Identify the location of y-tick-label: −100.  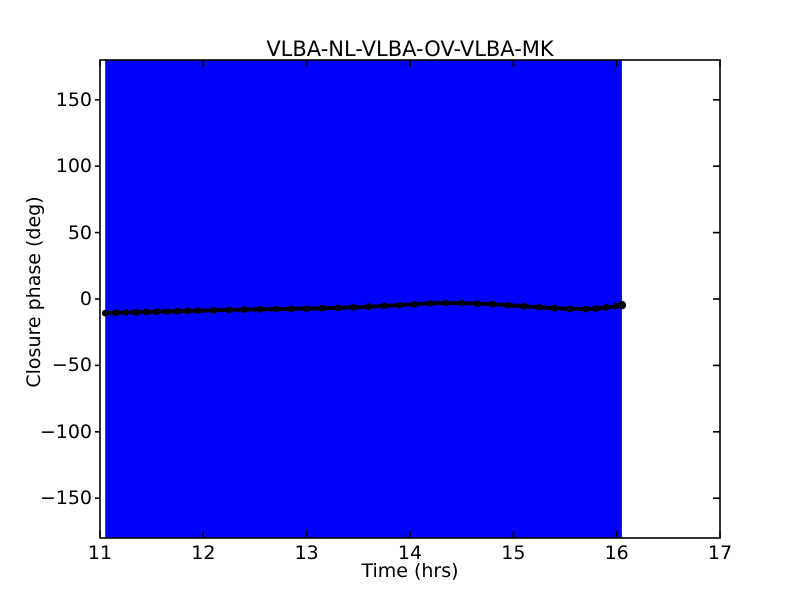
(65, 431).